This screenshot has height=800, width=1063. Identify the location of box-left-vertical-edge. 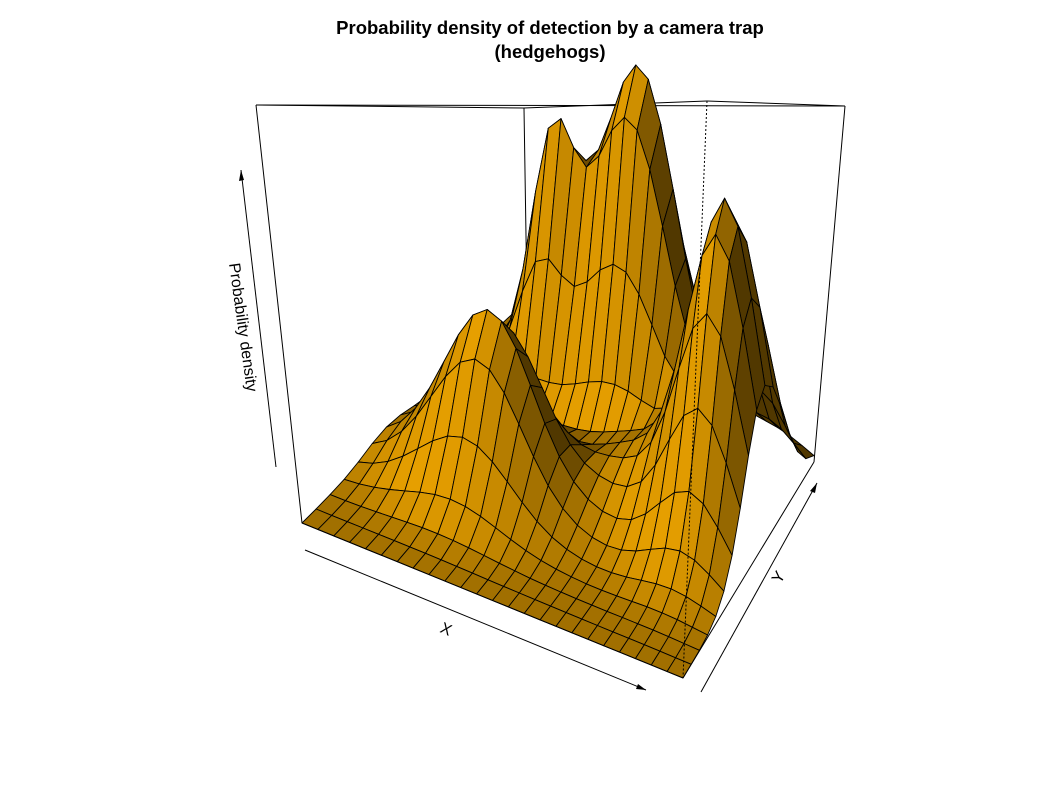
(279, 314).